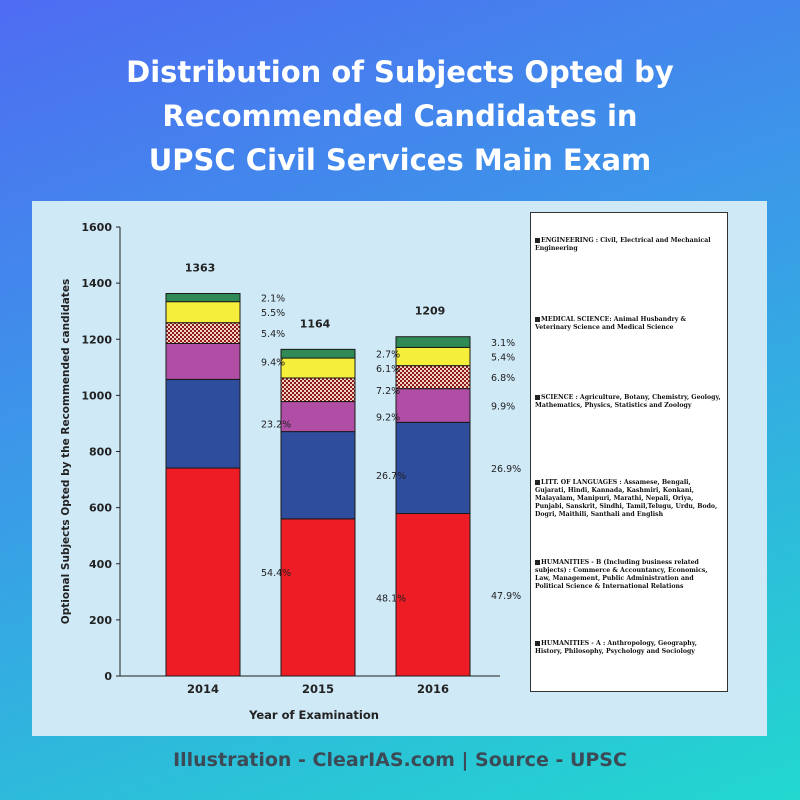 The width and height of the screenshot is (800, 800). I want to click on y-tick-label: 600, so click(100, 508).